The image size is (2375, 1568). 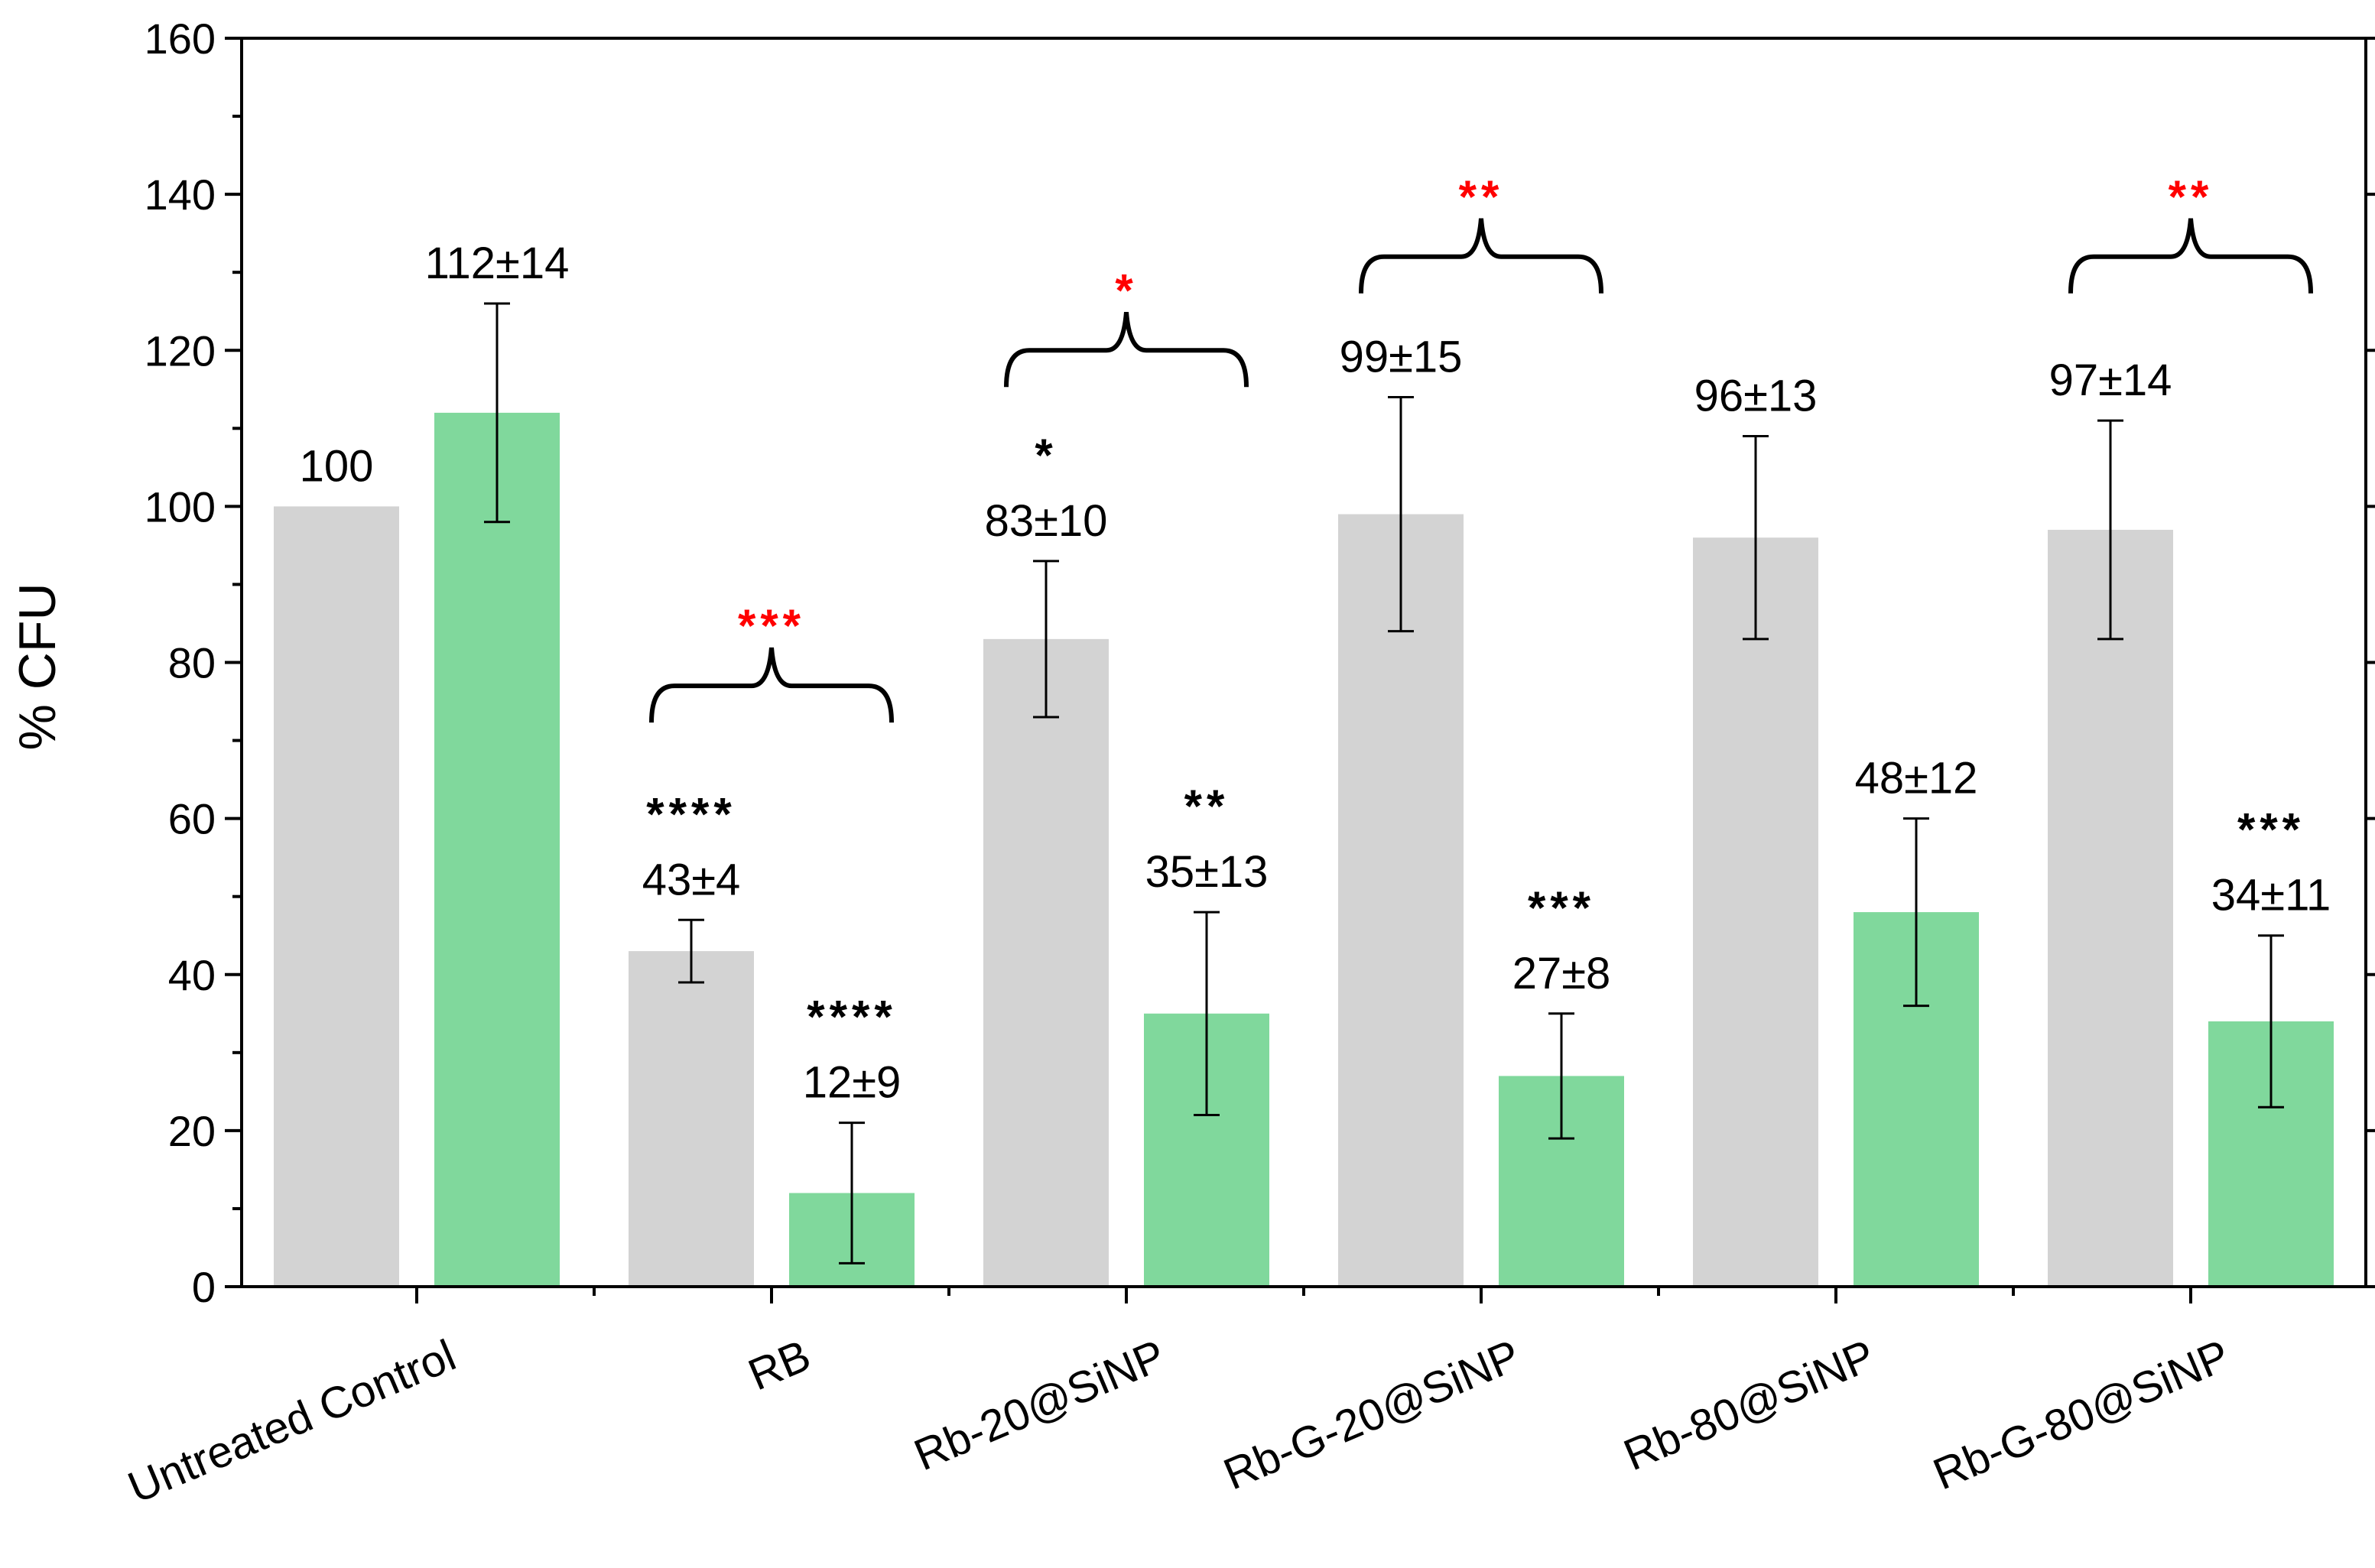 What do you see at coordinates (1372, 1414) in the screenshot?
I see `x-tick-label: Rb-G-20@SiNP` at bounding box center [1372, 1414].